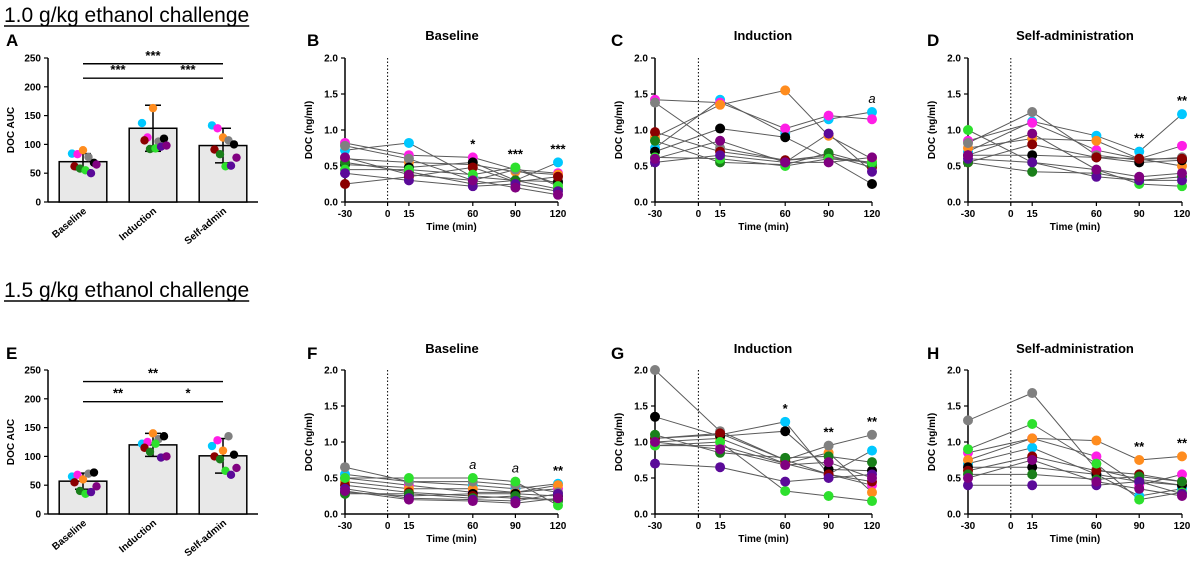  I want to click on x-tick-label: Induction, so click(138, 224).